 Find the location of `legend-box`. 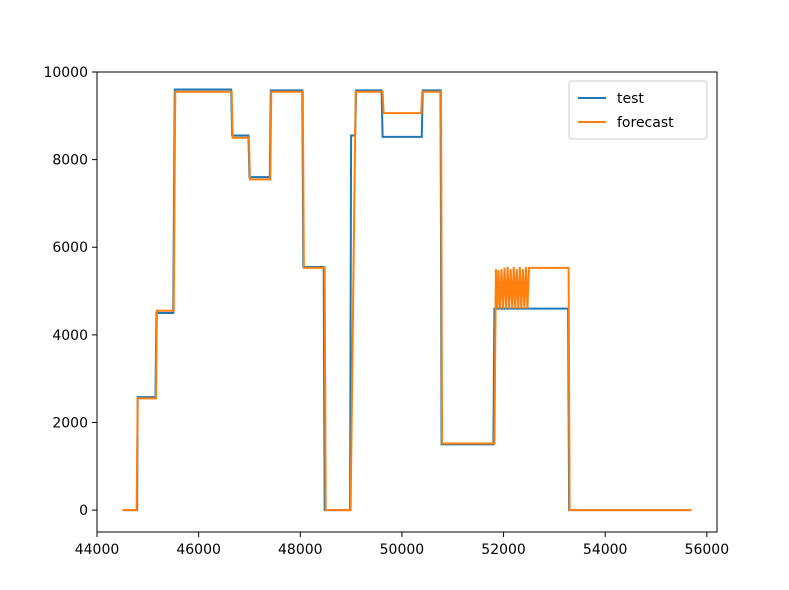

legend-box is located at coordinates (638, 110).